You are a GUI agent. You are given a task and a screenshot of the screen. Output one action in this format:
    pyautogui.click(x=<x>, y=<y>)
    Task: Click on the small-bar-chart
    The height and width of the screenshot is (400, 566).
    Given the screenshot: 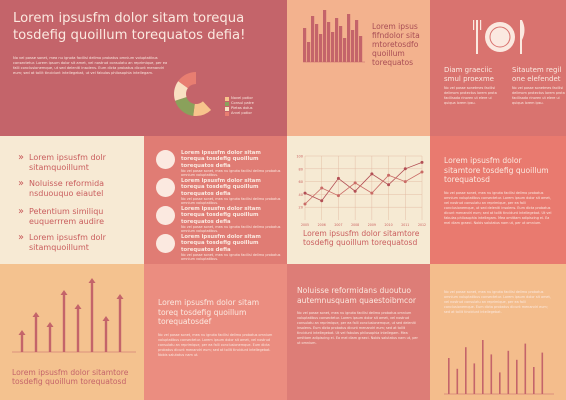 What is the action you would take?
    pyautogui.click(x=499, y=367)
    